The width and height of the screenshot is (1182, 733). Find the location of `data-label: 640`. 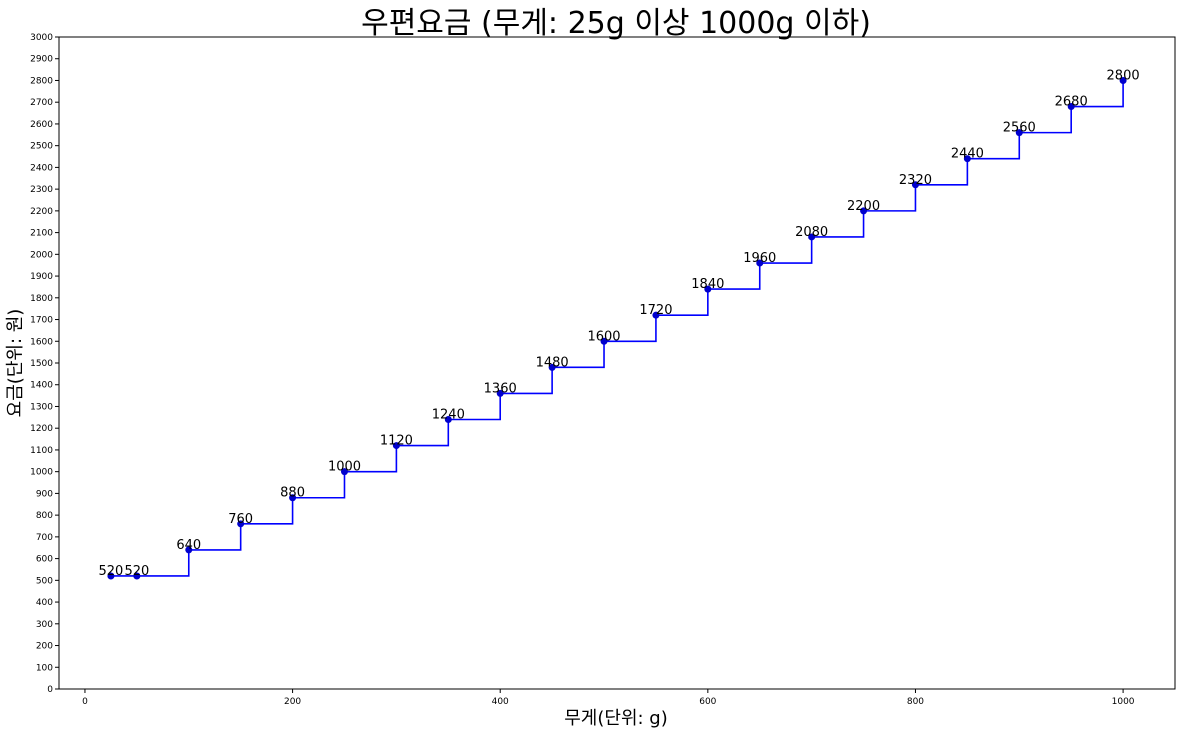

data-label: 640 is located at coordinates (188, 545).